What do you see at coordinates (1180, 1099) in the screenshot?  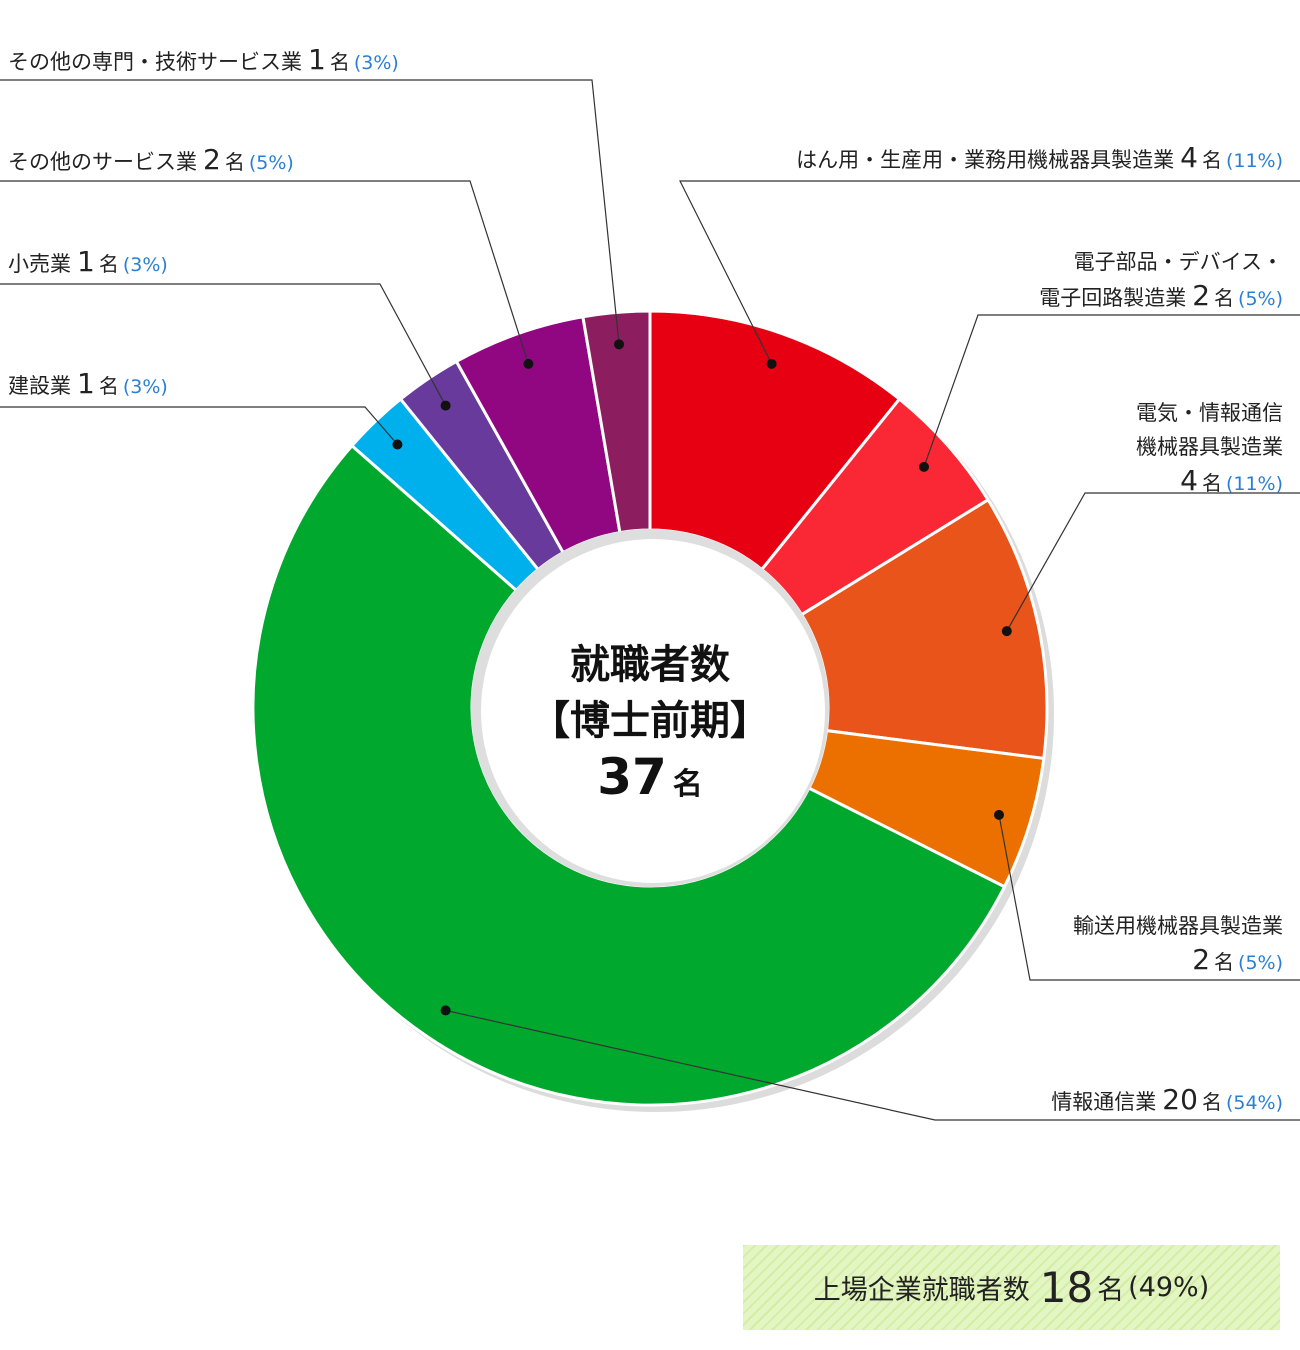 I see `count: 20` at bounding box center [1180, 1099].